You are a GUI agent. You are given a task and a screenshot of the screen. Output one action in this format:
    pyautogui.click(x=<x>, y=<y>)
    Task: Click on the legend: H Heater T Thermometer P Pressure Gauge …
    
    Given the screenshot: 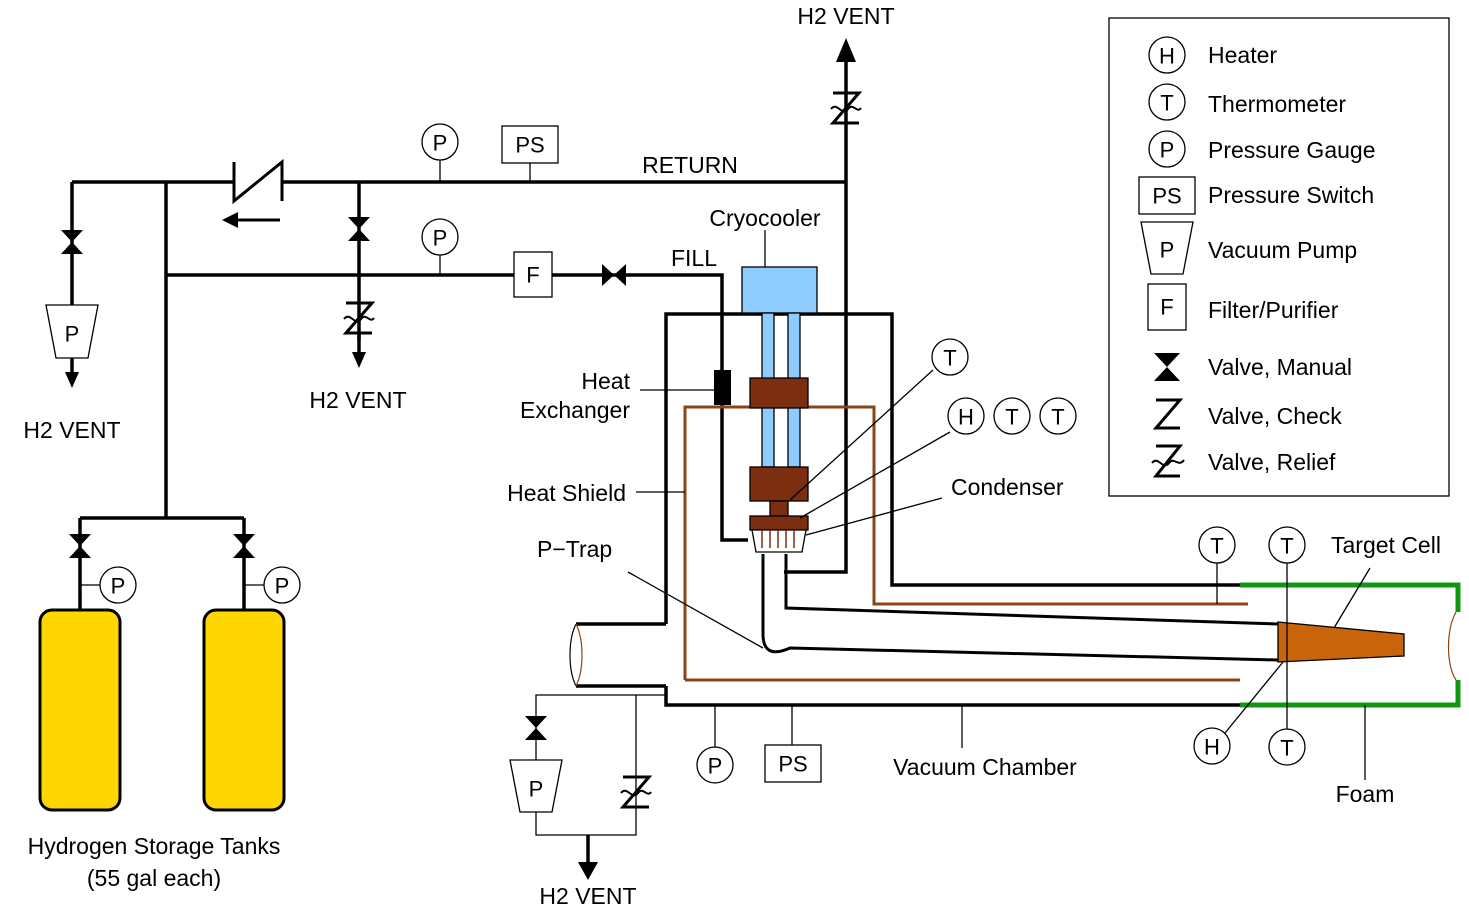 What is the action you would take?
    pyautogui.click(x=1279, y=257)
    